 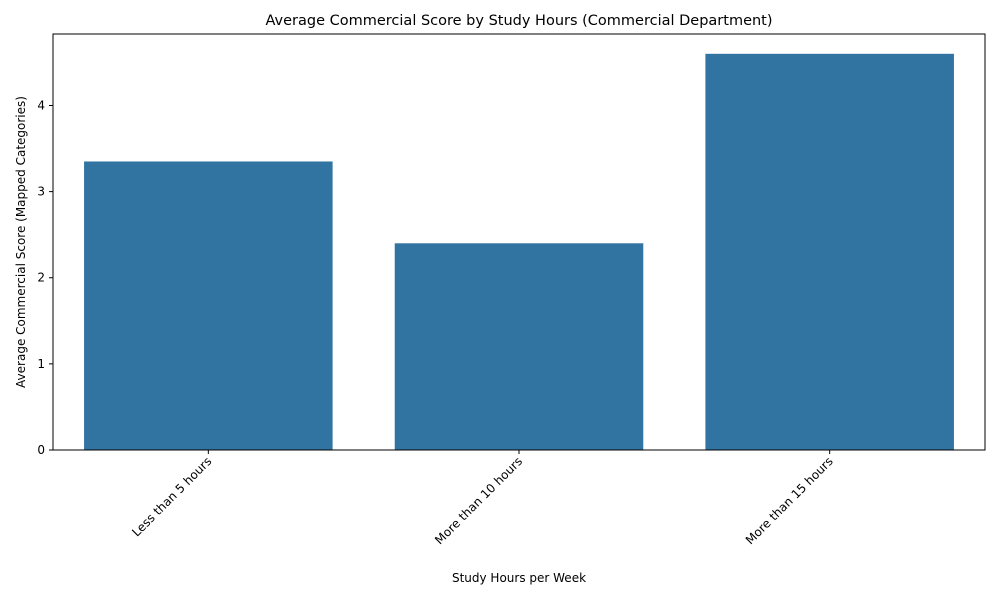 What do you see at coordinates (41, 364) in the screenshot?
I see `y-tick-label: 1` at bounding box center [41, 364].